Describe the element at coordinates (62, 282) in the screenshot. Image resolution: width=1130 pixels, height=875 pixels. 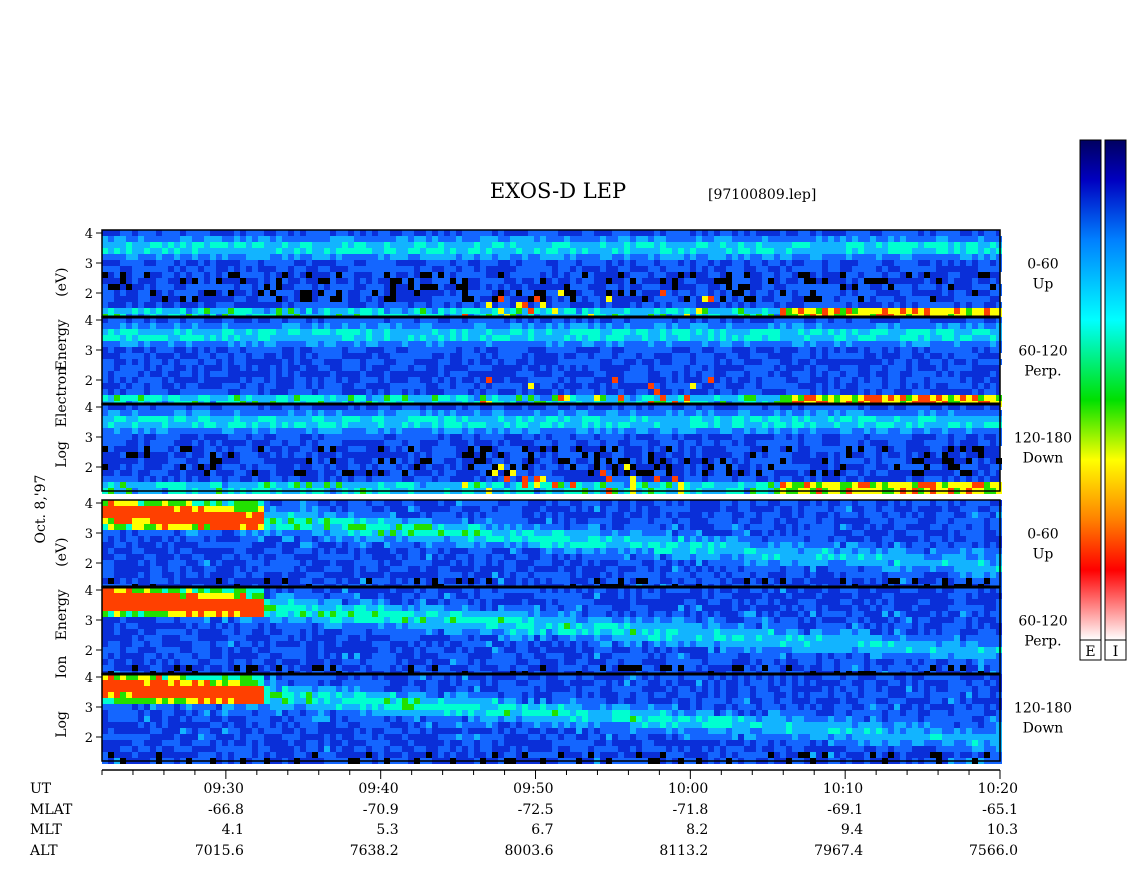
I see `electron-ylabel-part: (eV)` at that location.